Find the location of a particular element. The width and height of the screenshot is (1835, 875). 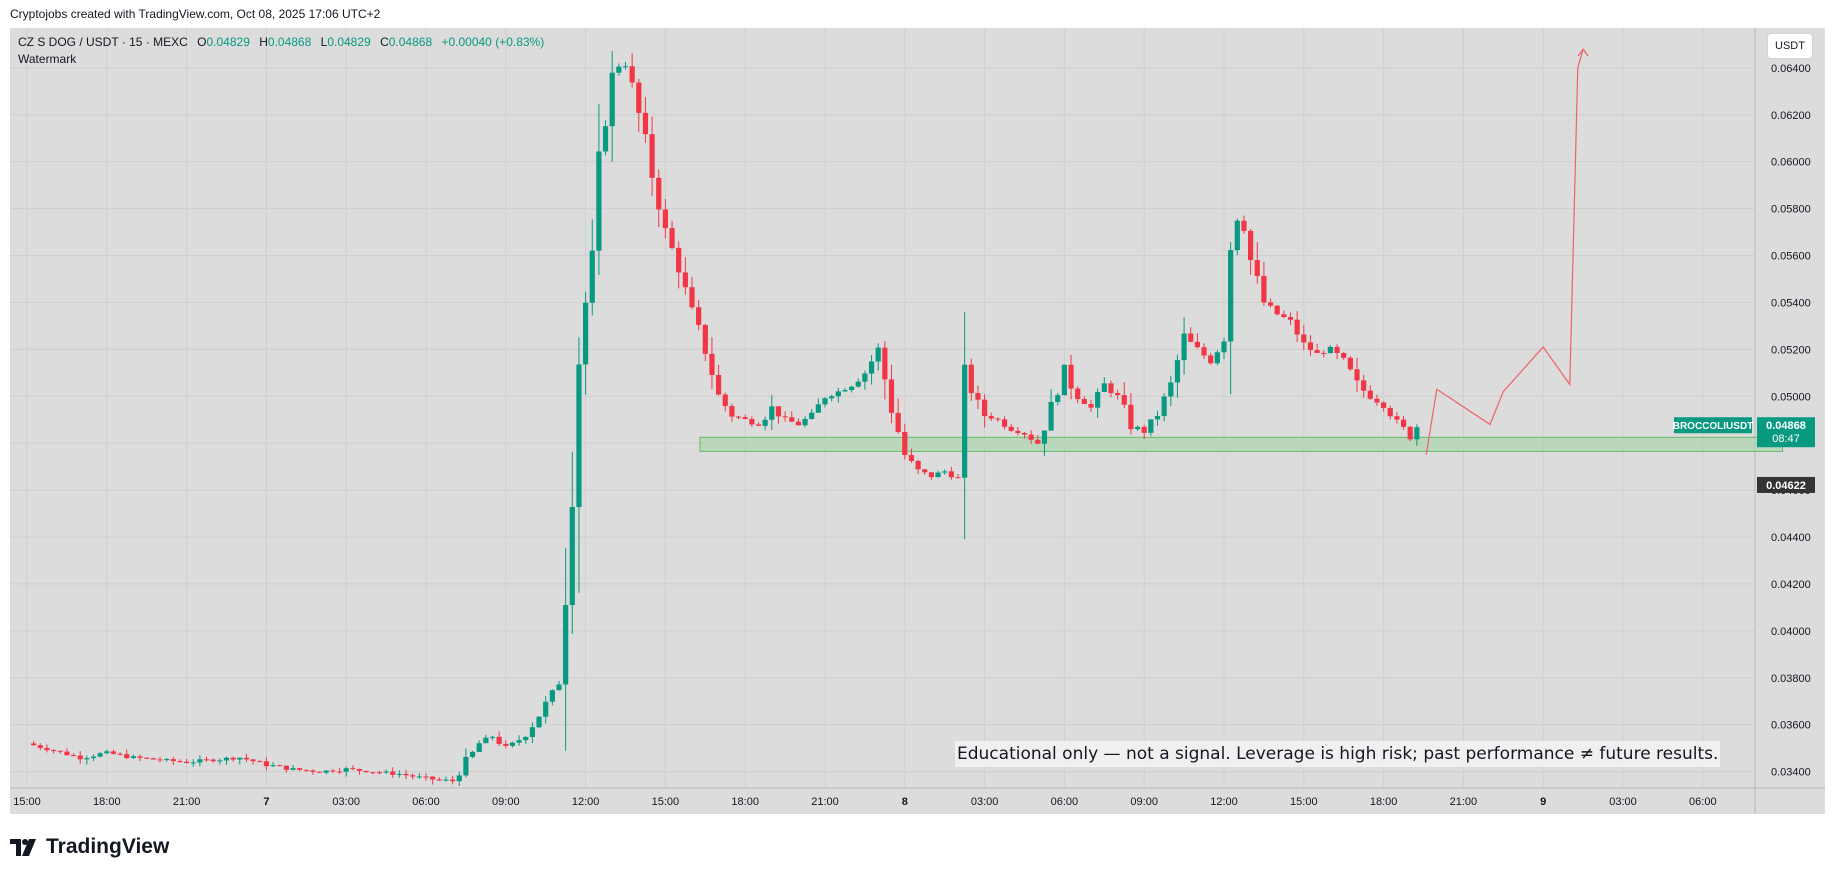

price-tick-label: 0.05200 is located at coordinates (1791, 350).